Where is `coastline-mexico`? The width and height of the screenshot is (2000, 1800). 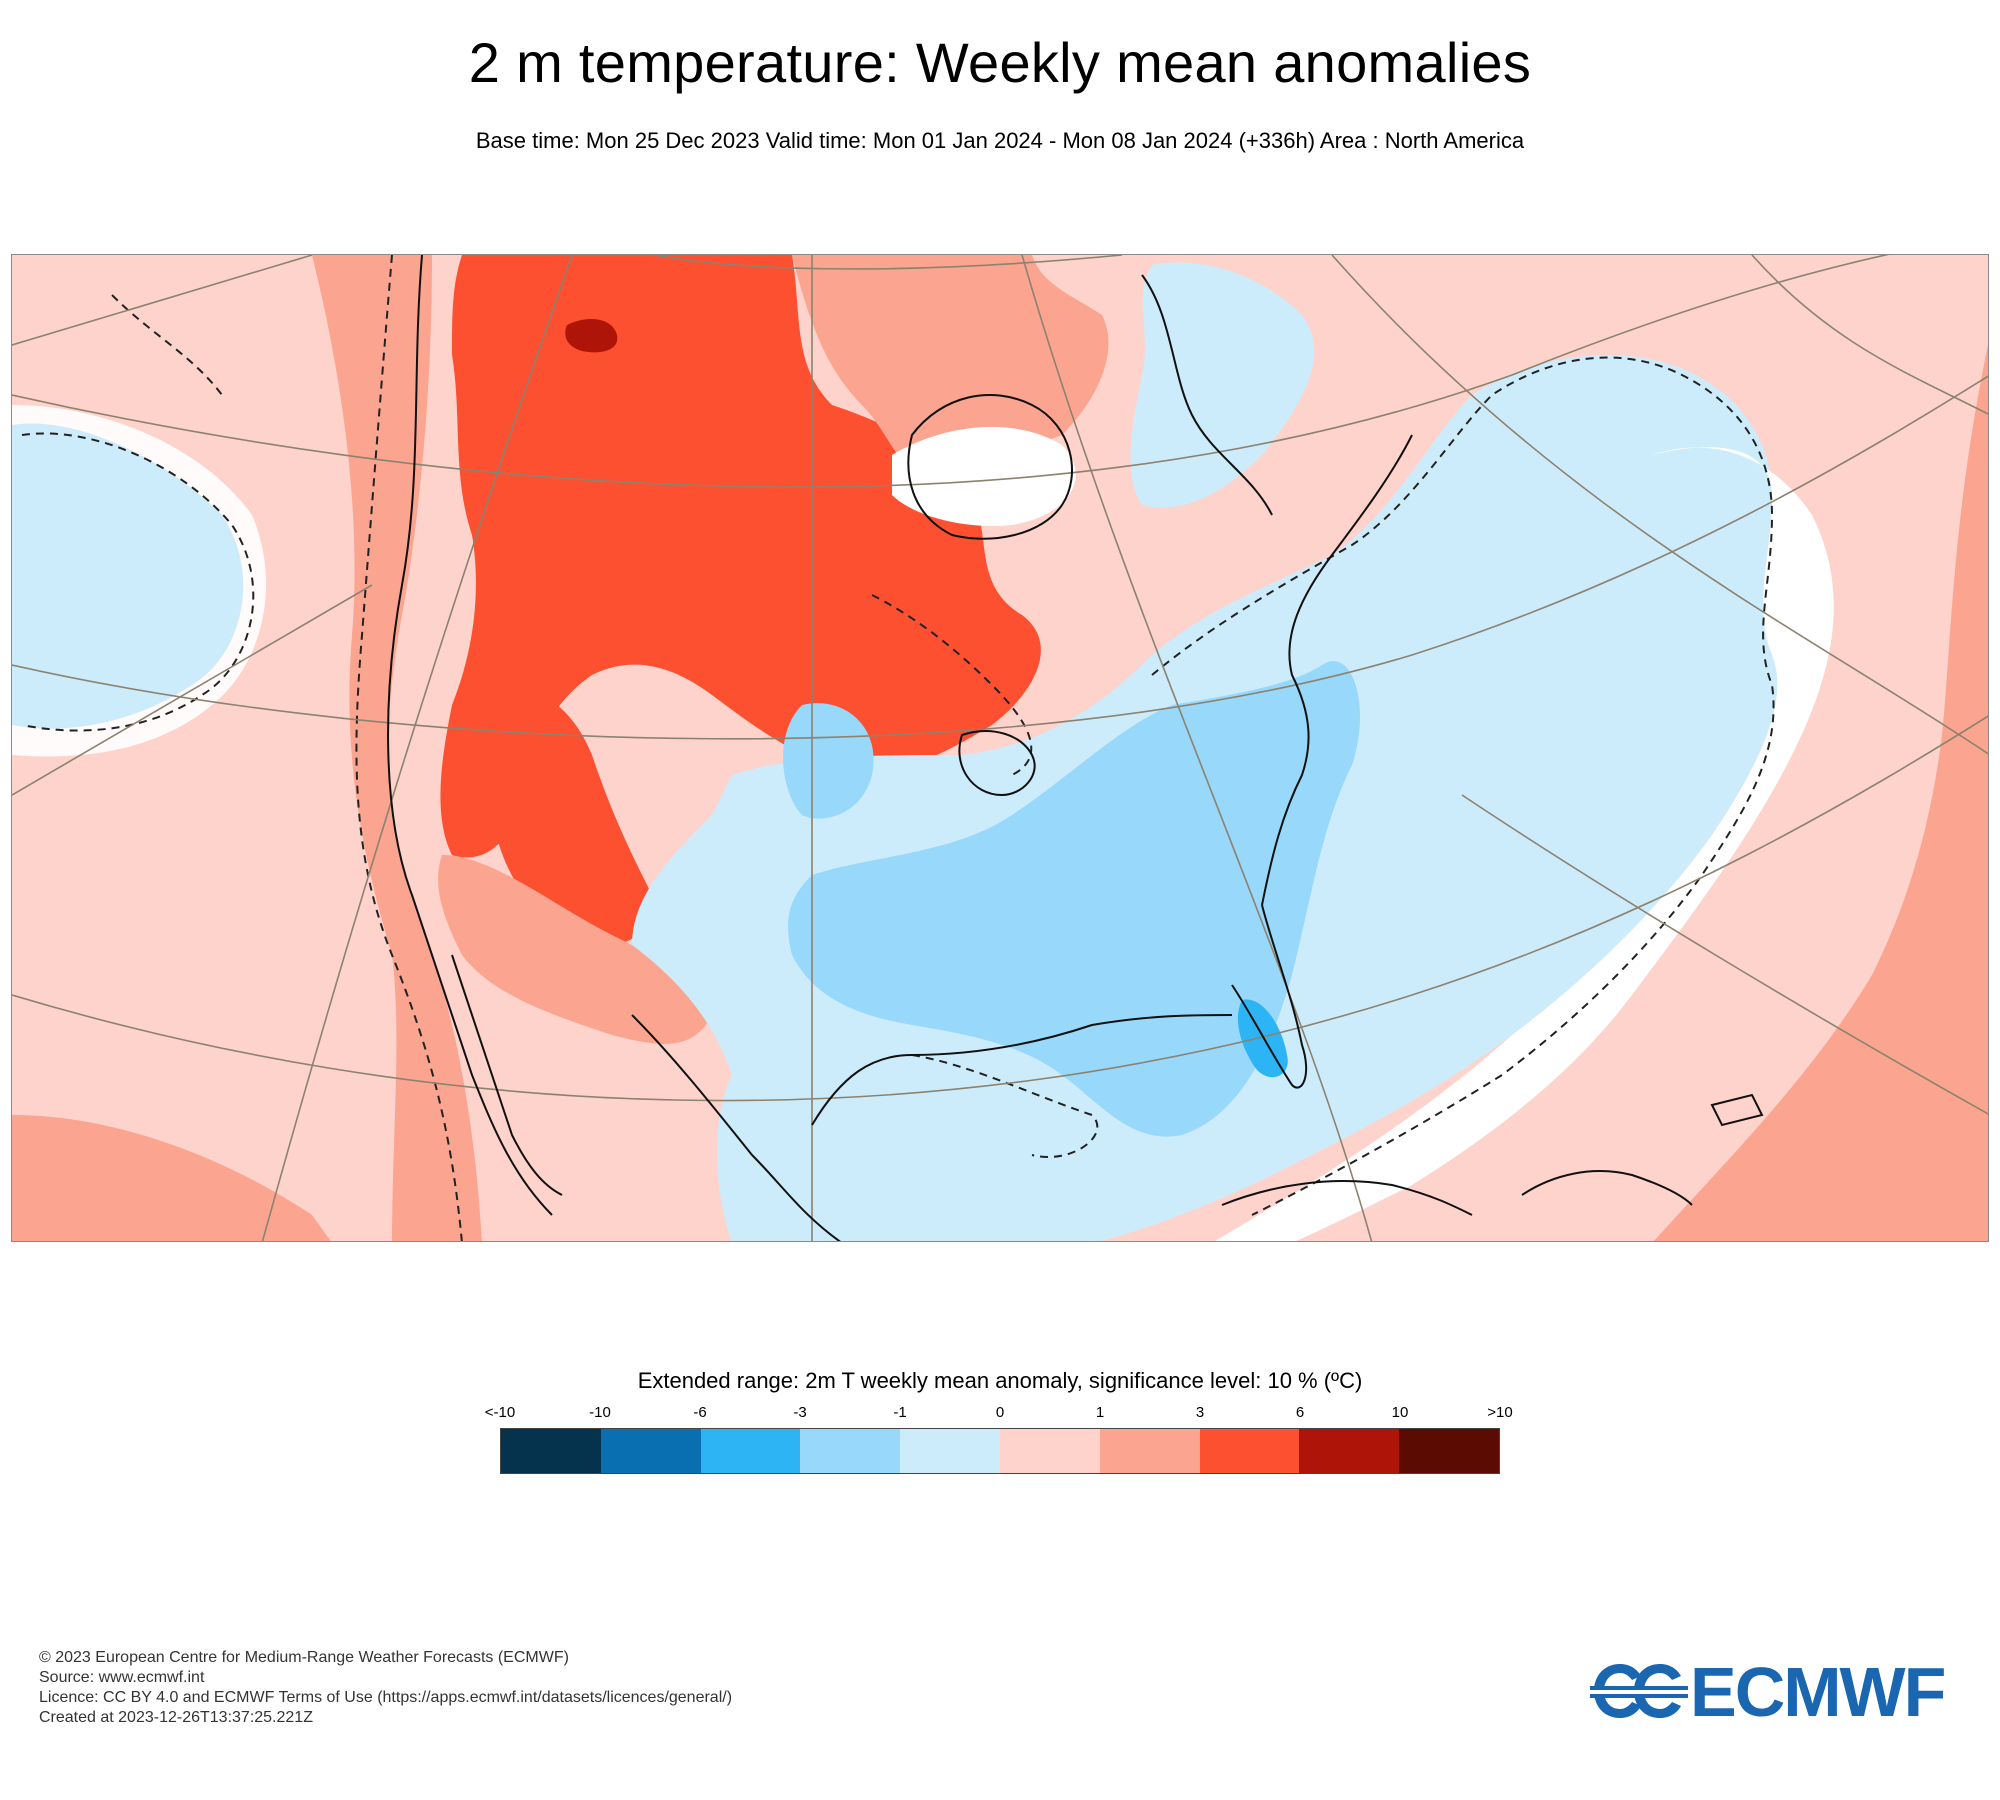 coastline-mexico is located at coordinates (736, 1127).